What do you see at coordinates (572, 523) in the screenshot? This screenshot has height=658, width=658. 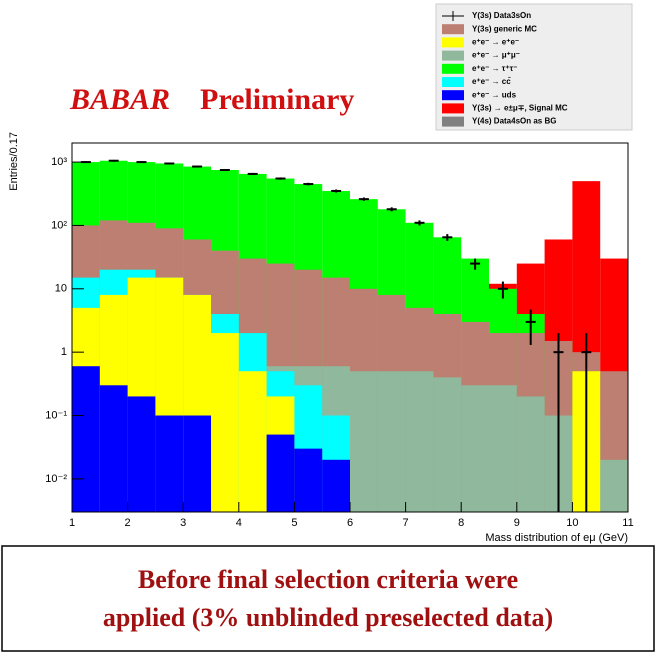 I see `x-tick-label: 10` at bounding box center [572, 523].